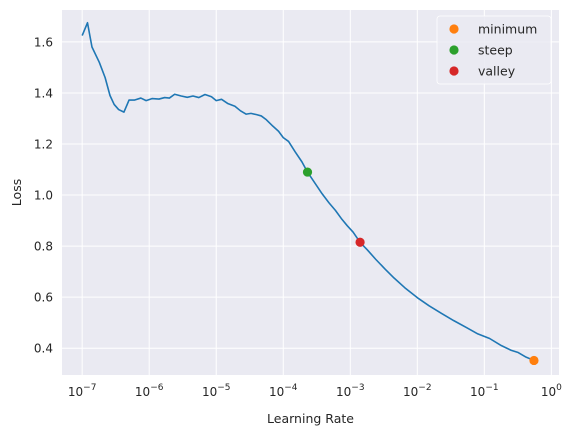 The width and height of the screenshot is (570, 437). What do you see at coordinates (454, 71) in the screenshot?
I see `legend-swatch-valley` at bounding box center [454, 71].